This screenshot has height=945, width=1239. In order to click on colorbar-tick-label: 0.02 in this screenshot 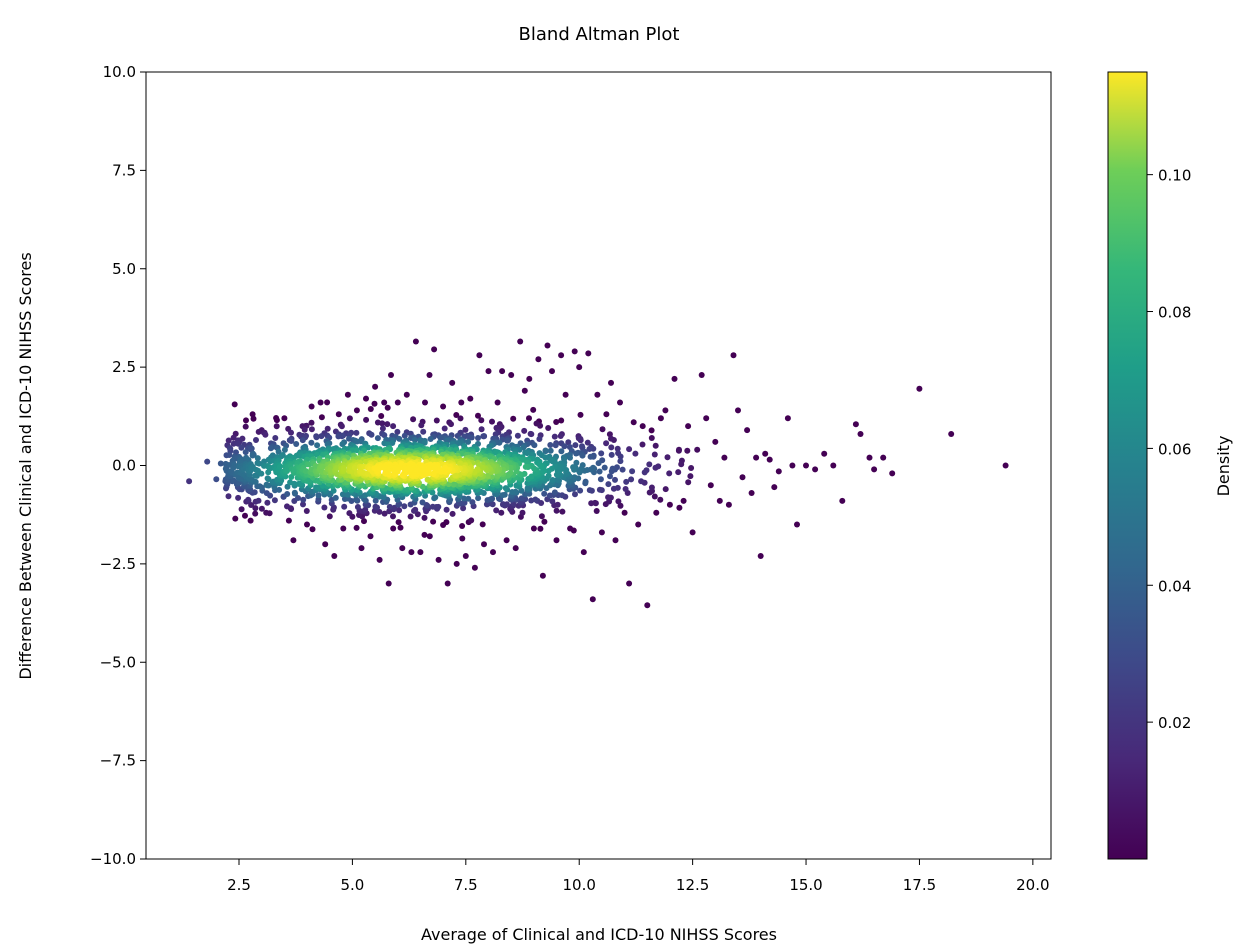, I will do `click(1174, 723)`.